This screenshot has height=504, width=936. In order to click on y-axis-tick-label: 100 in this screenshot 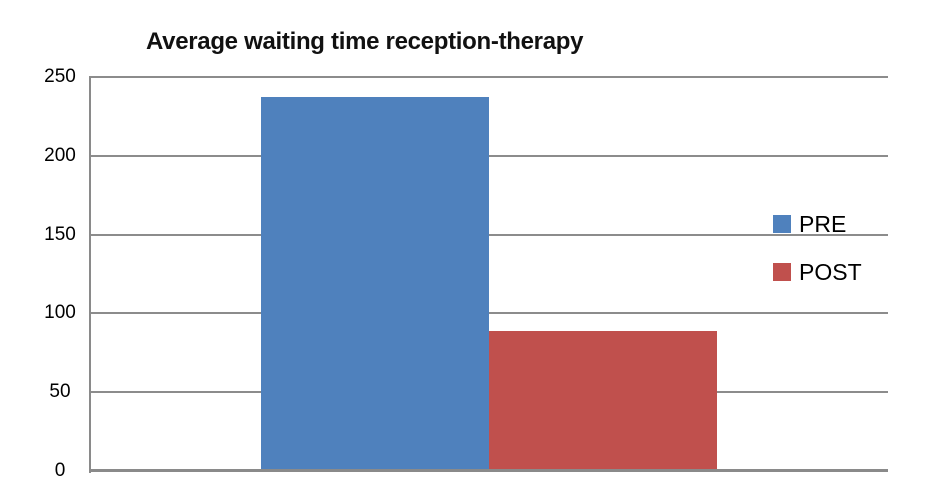, I will do `click(60, 313)`.